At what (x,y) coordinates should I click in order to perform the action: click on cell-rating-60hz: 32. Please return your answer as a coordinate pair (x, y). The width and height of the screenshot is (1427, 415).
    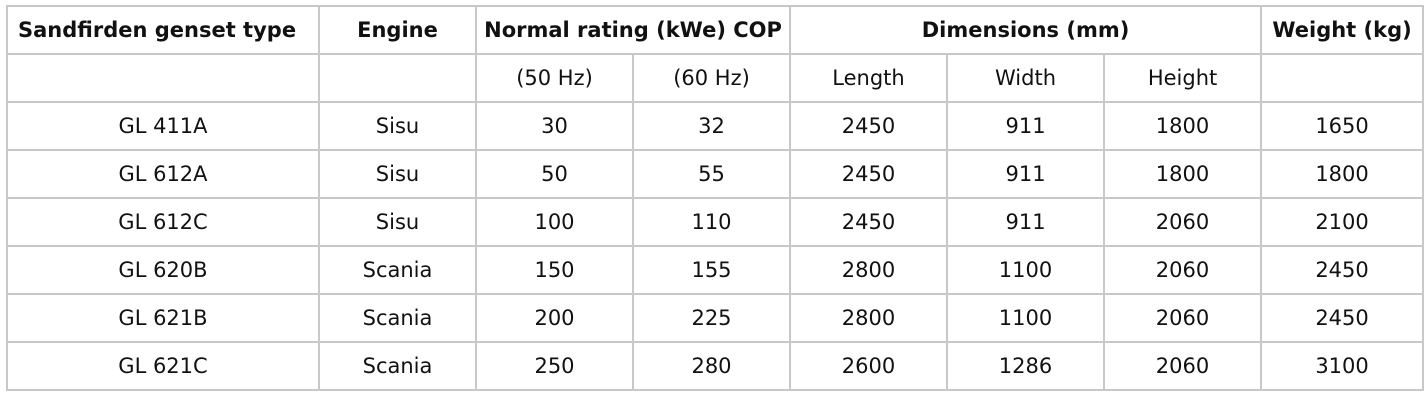
    Looking at the image, I should click on (711, 126).